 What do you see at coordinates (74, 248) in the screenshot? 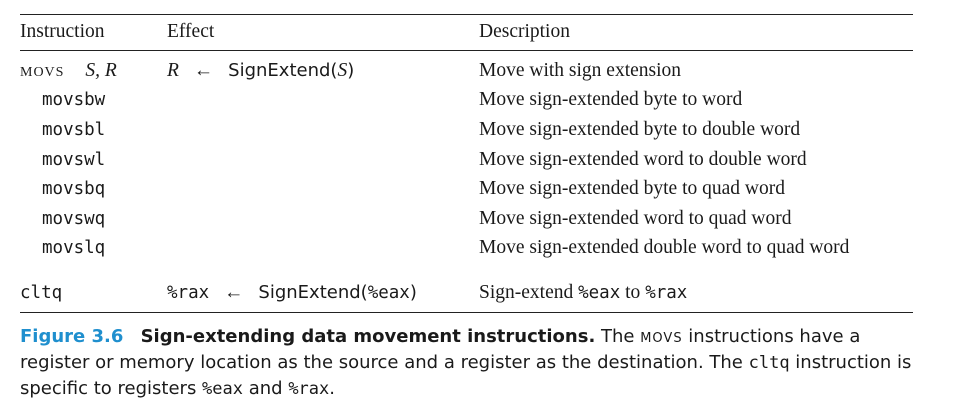
I see `instruction-mnemonic: movslq` at bounding box center [74, 248].